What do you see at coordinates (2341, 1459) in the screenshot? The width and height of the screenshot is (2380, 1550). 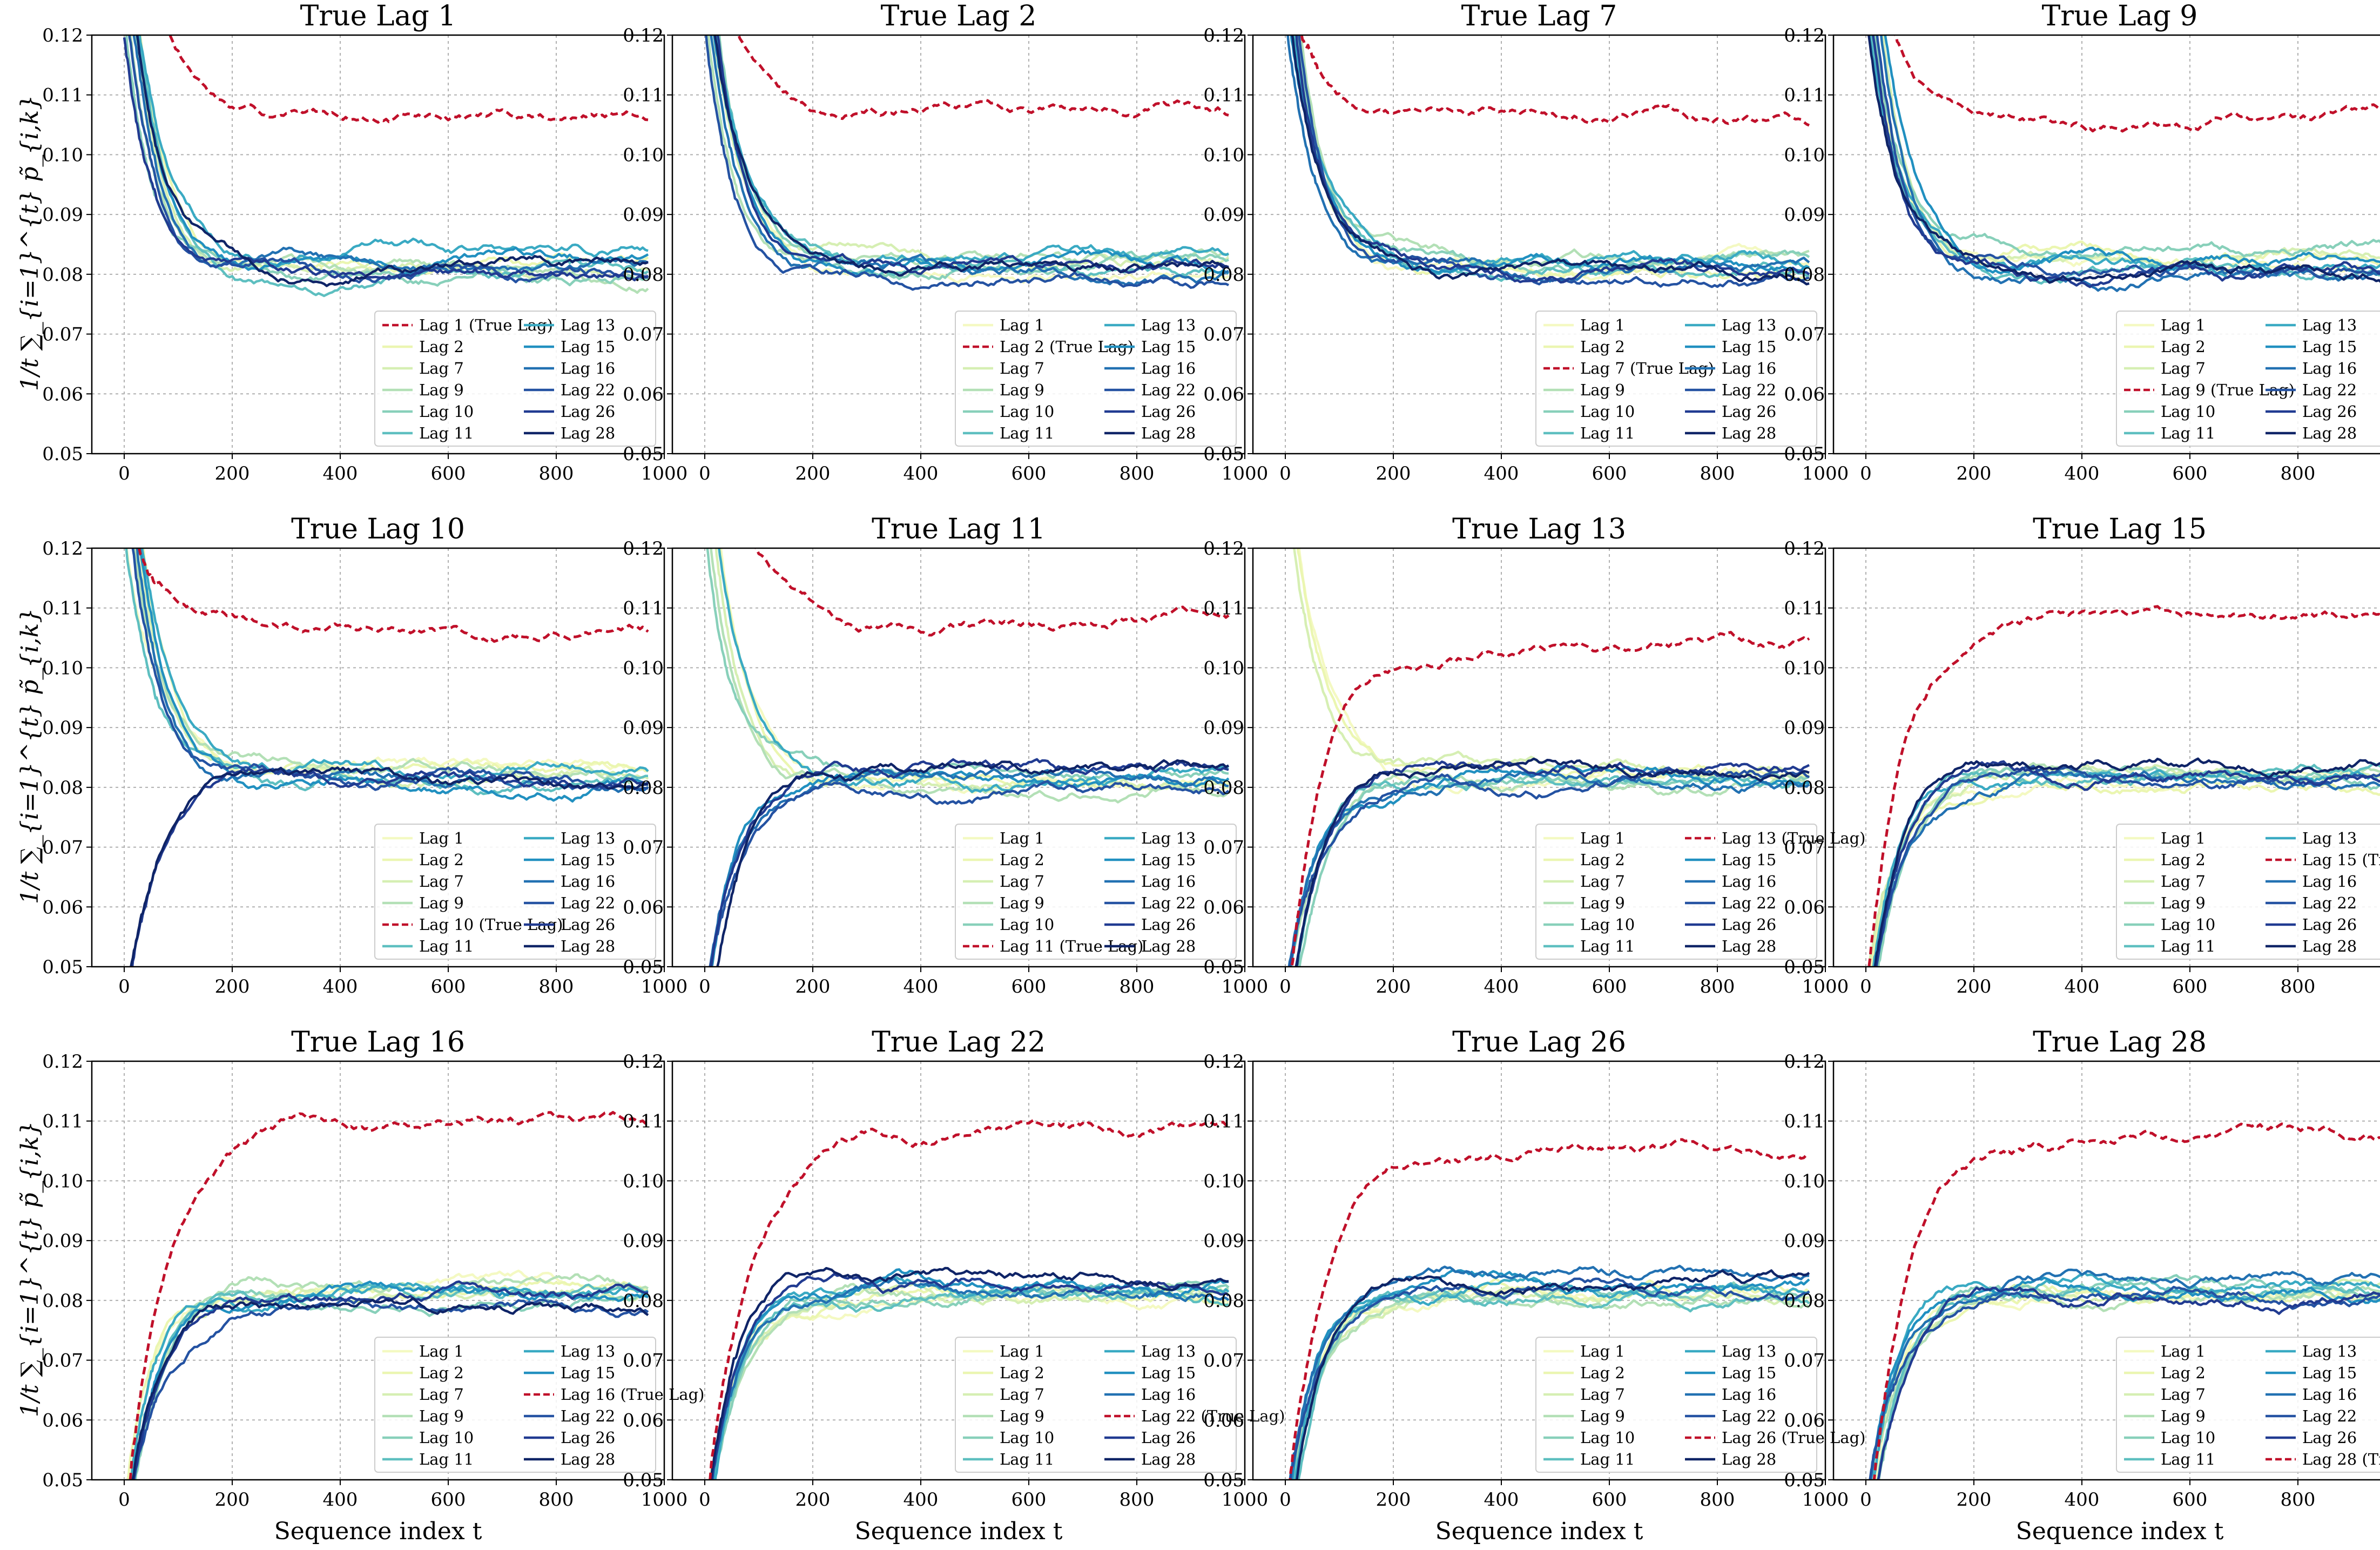 I see `legend-label: Lag 28 (True Lag)` at bounding box center [2341, 1459].